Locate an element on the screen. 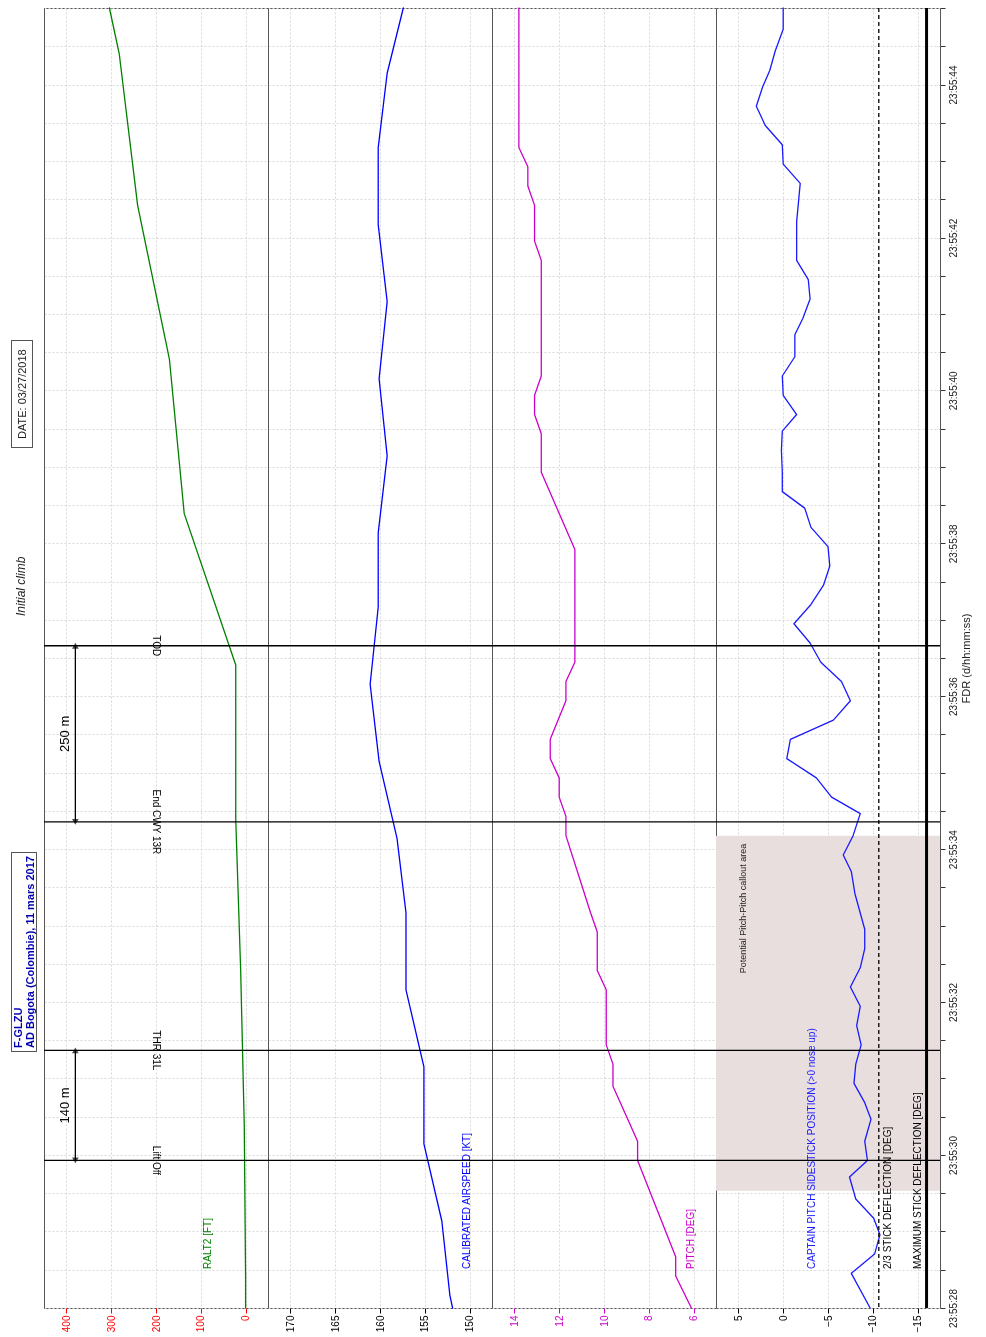 The image size is (986, 1337). x-tick-label: −15 is located at coordinates (918, 1324).